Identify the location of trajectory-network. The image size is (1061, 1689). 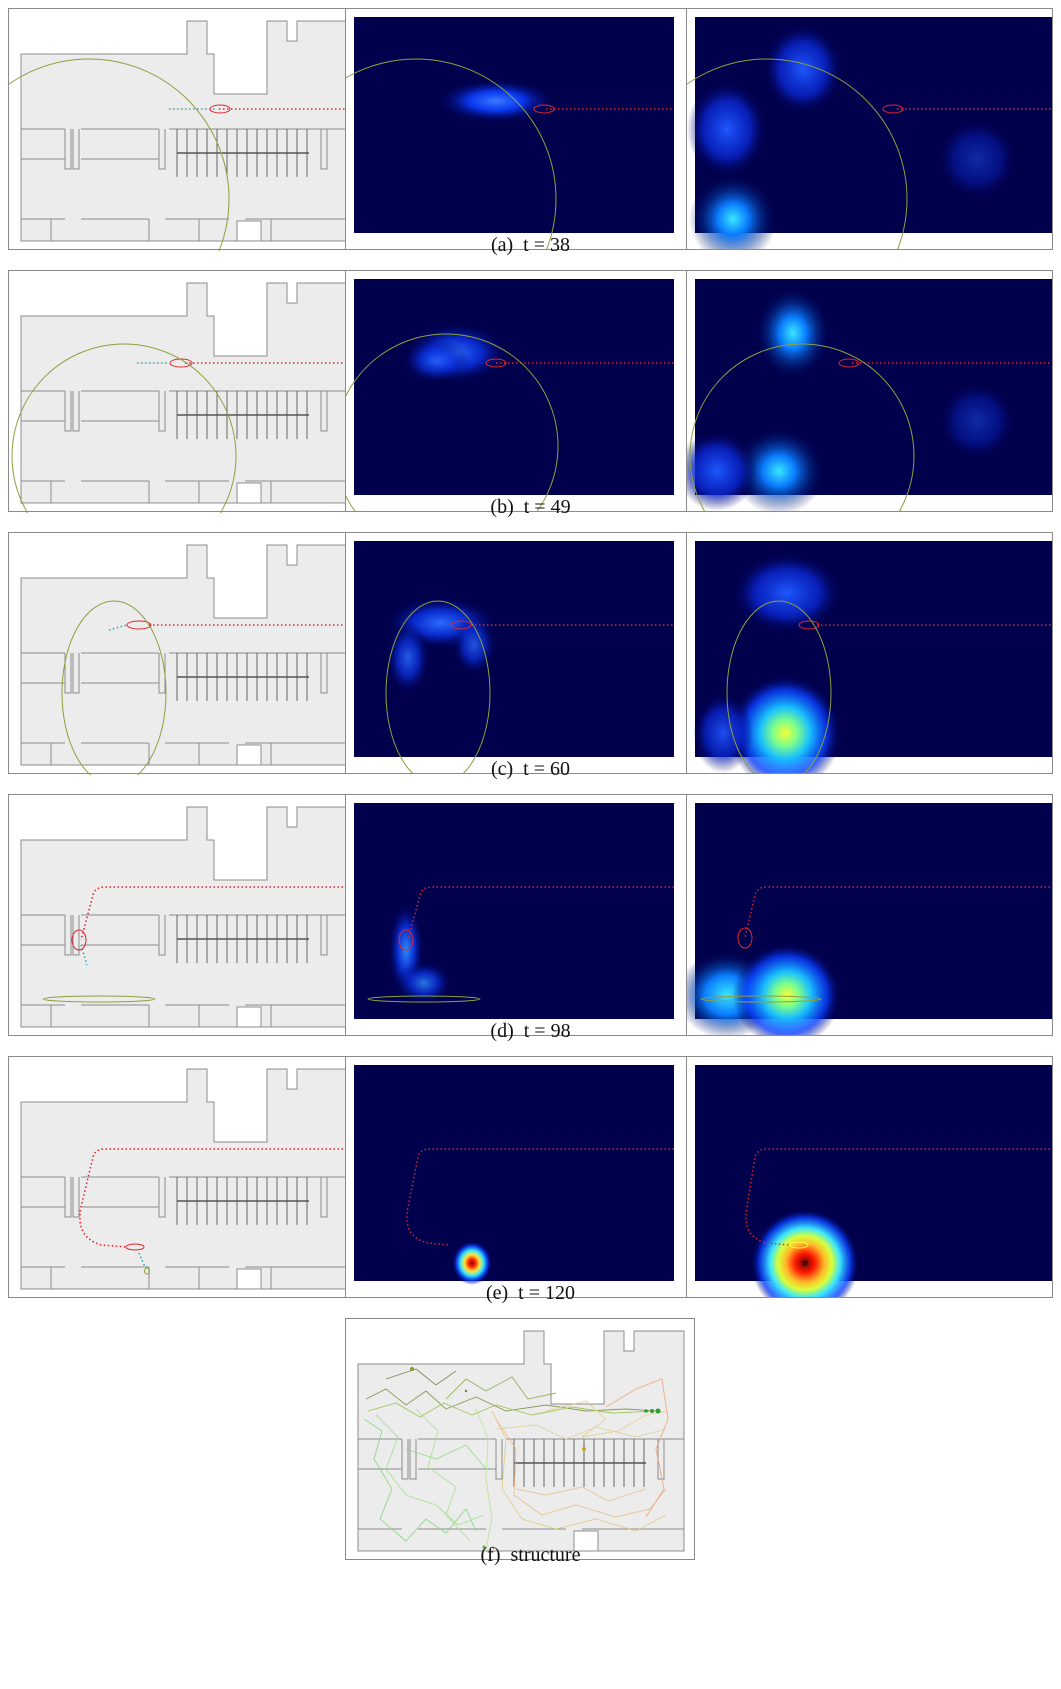
(516, 1459).